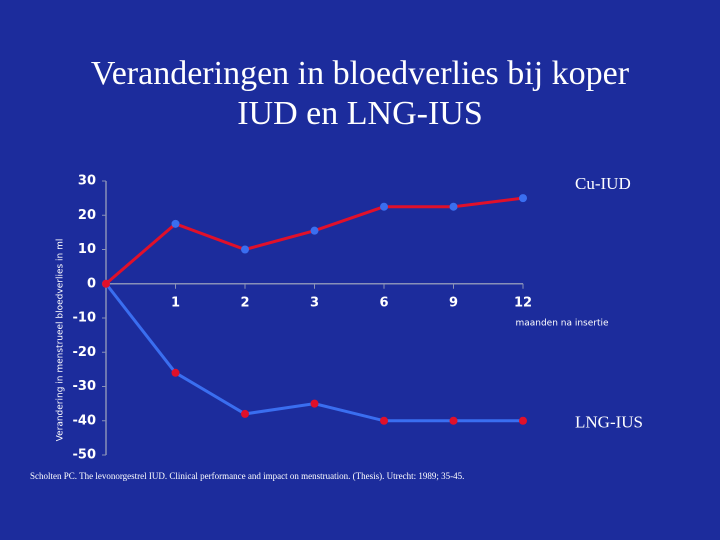  What do you see at coordinates (244, 302) in the screenshot?
I see `x-tick-label: 2` at bounding box center [244, 302].